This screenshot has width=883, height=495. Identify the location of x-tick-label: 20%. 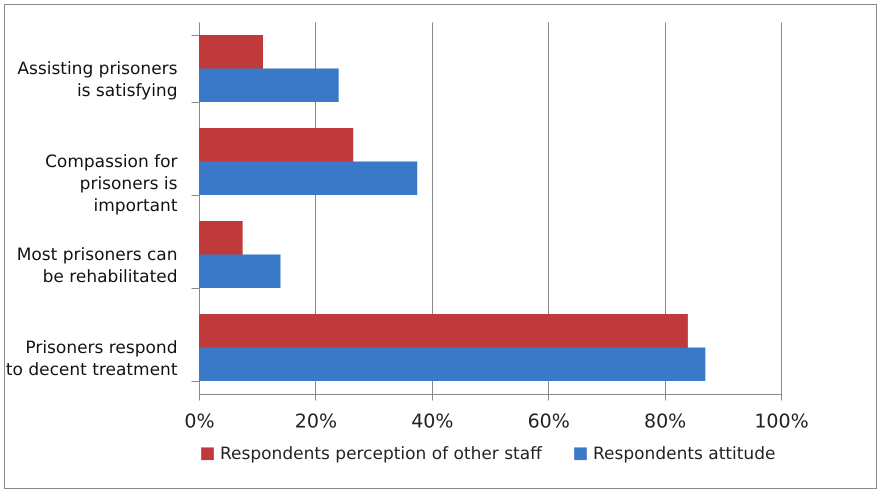
(316, 421).